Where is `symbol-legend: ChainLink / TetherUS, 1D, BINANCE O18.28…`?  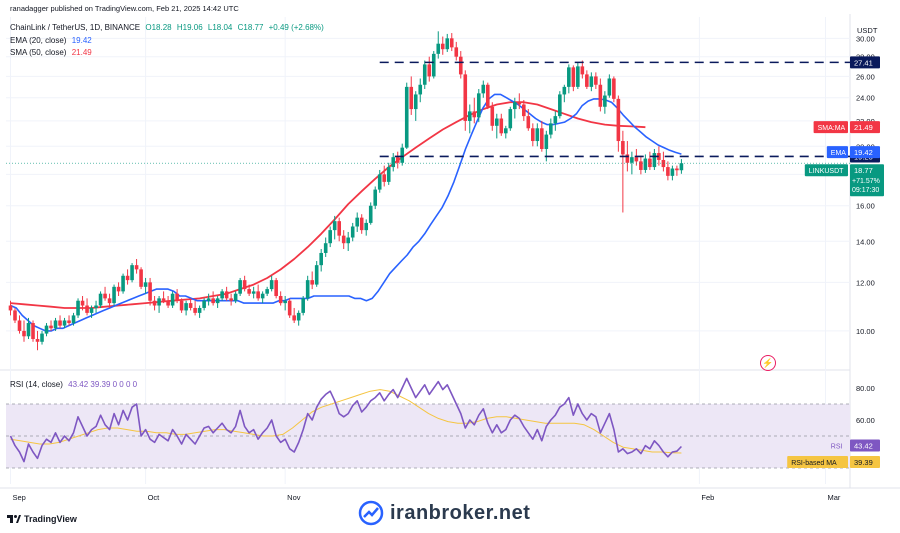
symbol-legend: ChainLink / TetherUS, 1D, BINANCE O18.28… is located at coordinates (167, 27).